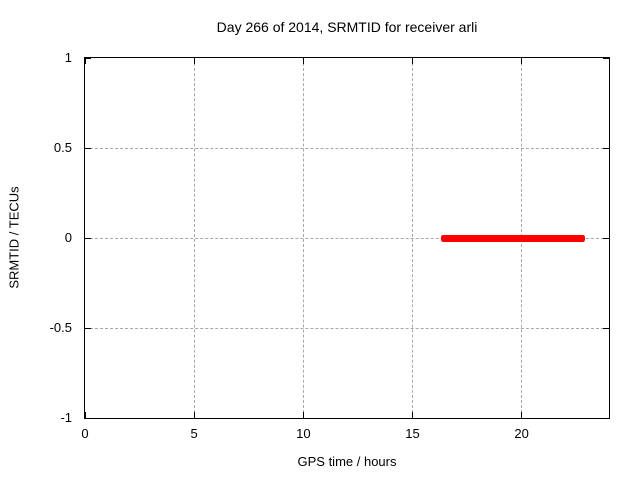  I want to click on y-tick-label: 0.5, so click(62, 147).